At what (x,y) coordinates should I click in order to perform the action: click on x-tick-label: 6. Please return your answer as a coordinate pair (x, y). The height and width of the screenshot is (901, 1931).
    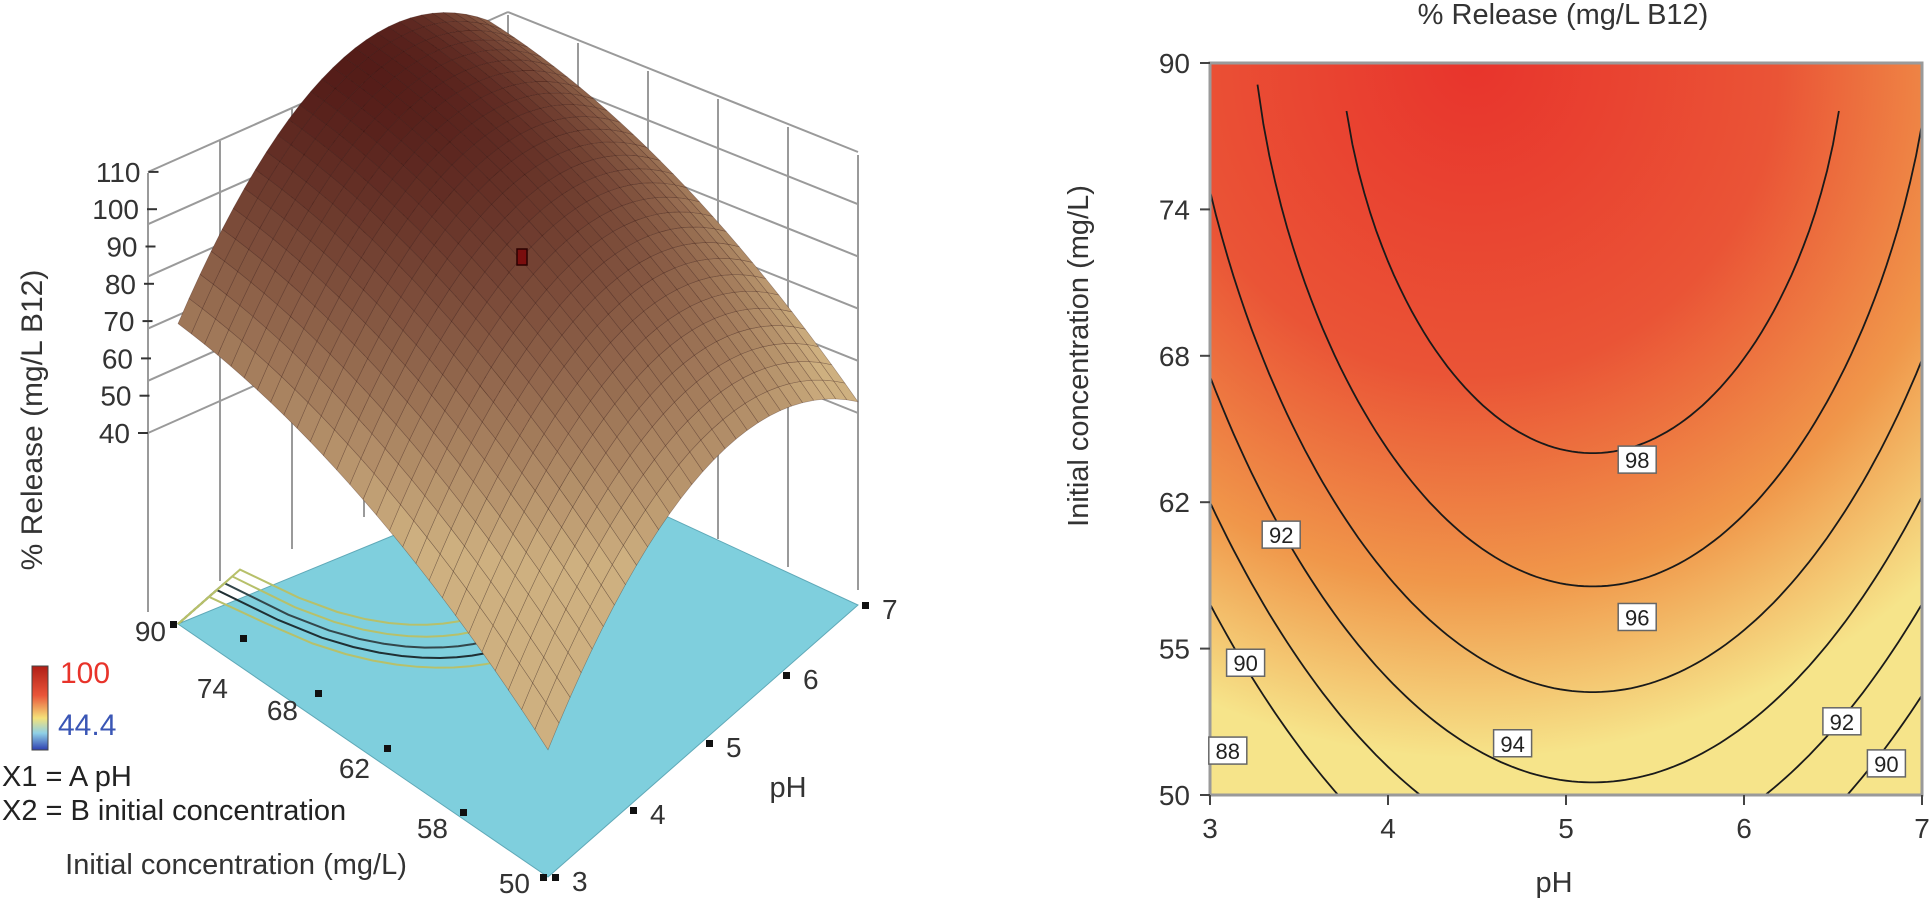
    Looking at the image, I should click on (1744, 828).